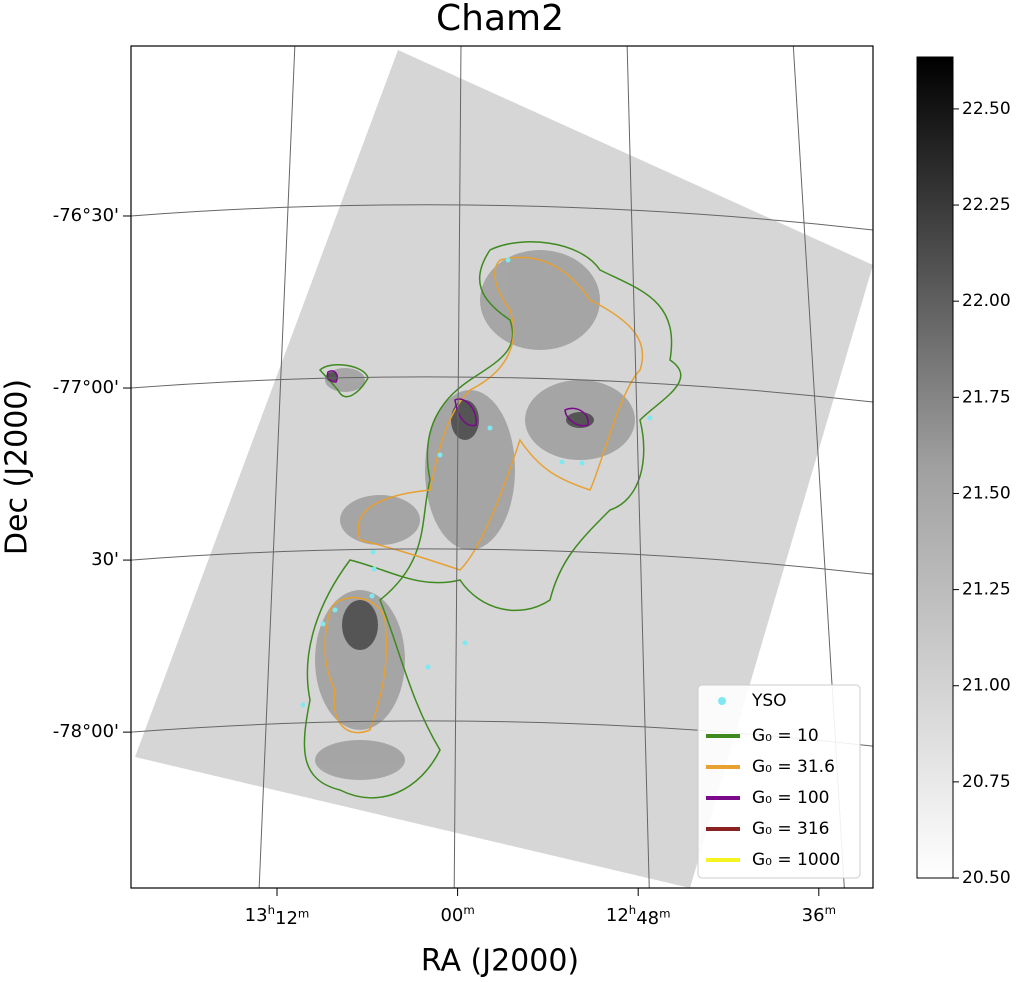  Describe the element at coordinates (935, 467) in the screenshot. I see `colorbar` at that location.